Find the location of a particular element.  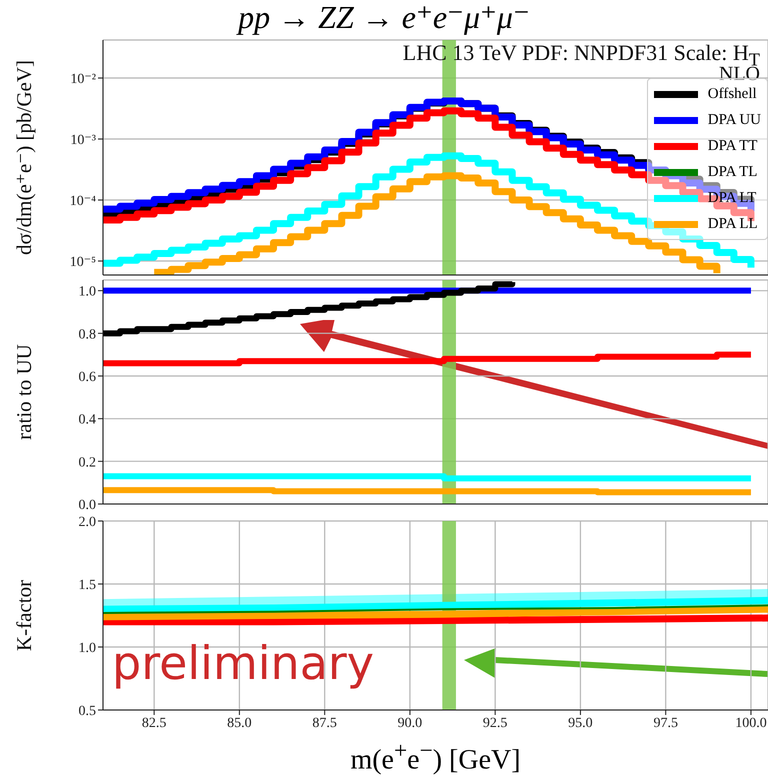

legend-label: DPA LL is located at coordinates (733, 224).